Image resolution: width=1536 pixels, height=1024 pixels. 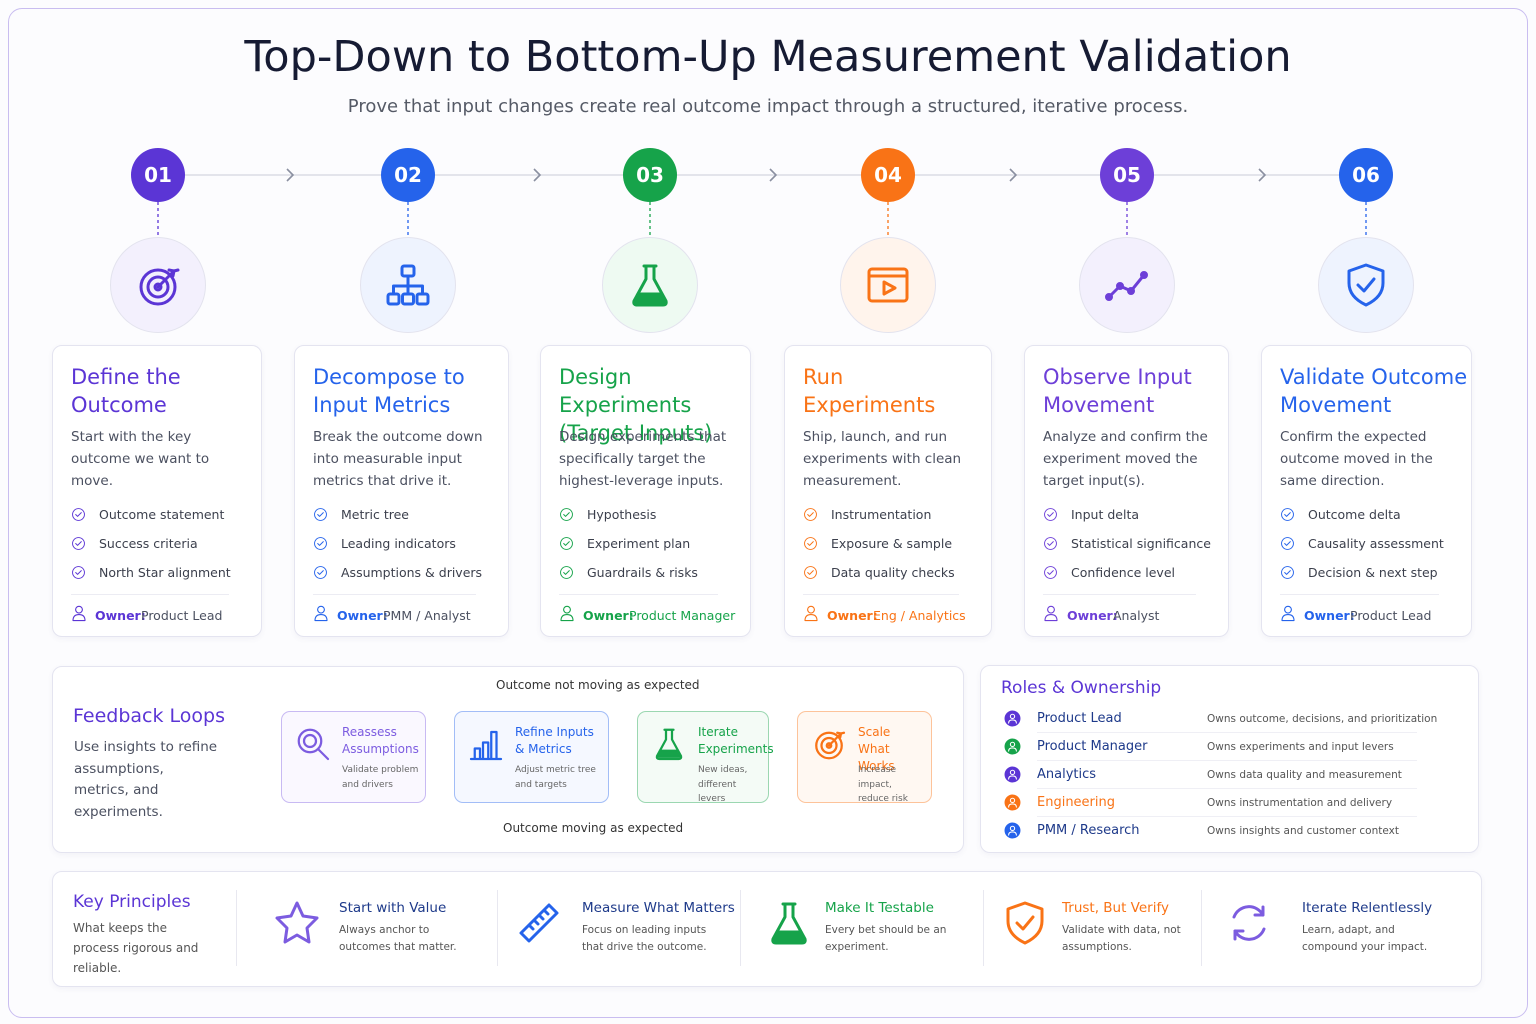 I want to click on step-number: 04, so click(x=888, y=175).